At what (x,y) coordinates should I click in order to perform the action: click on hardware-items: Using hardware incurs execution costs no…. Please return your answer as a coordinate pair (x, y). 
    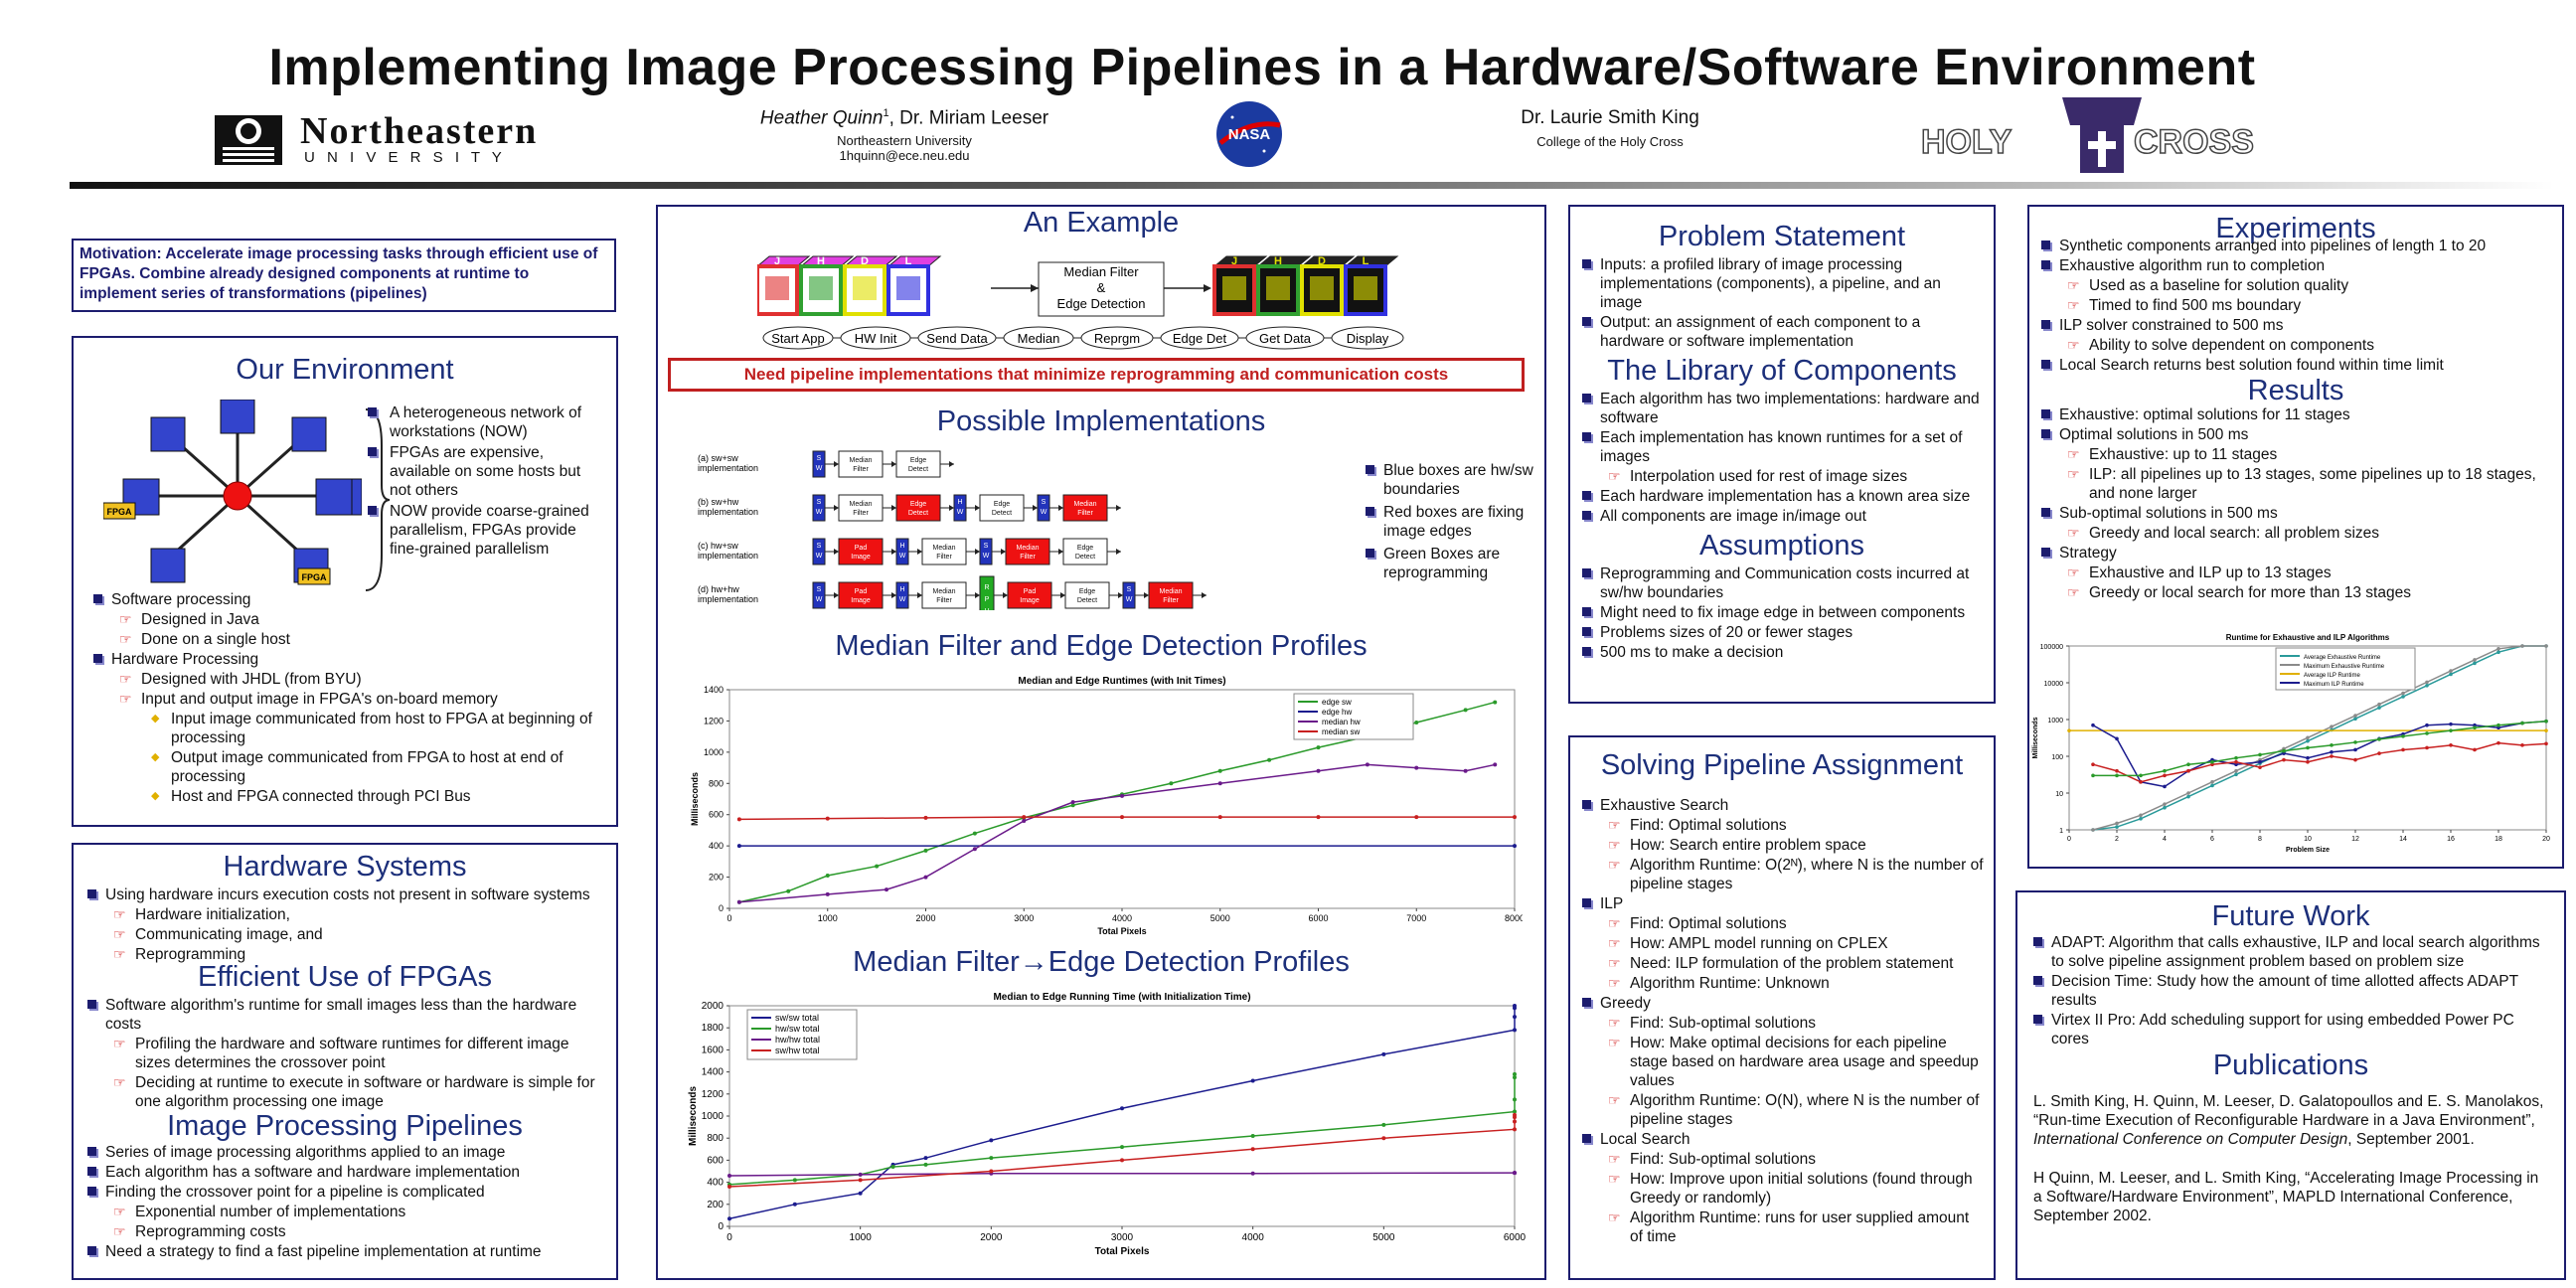
    Looking at the image, I should click on (344, 925).